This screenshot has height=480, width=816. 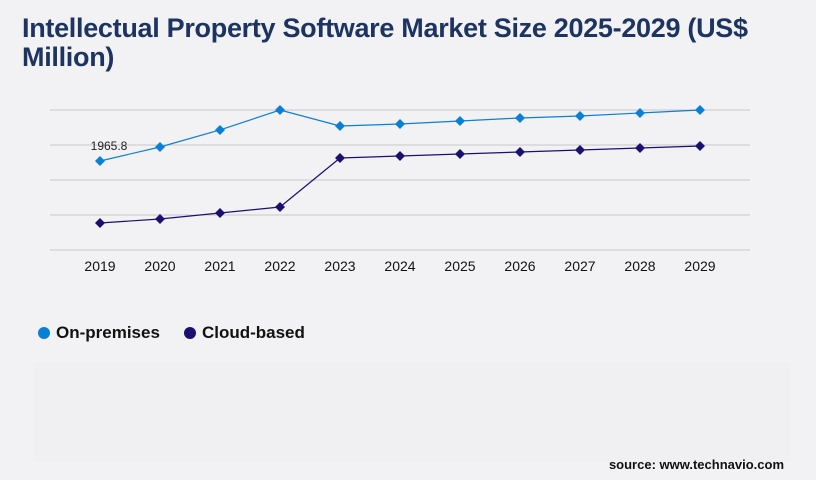 I want to click on x-tick-label: 2021, so click(x=219, y=266).